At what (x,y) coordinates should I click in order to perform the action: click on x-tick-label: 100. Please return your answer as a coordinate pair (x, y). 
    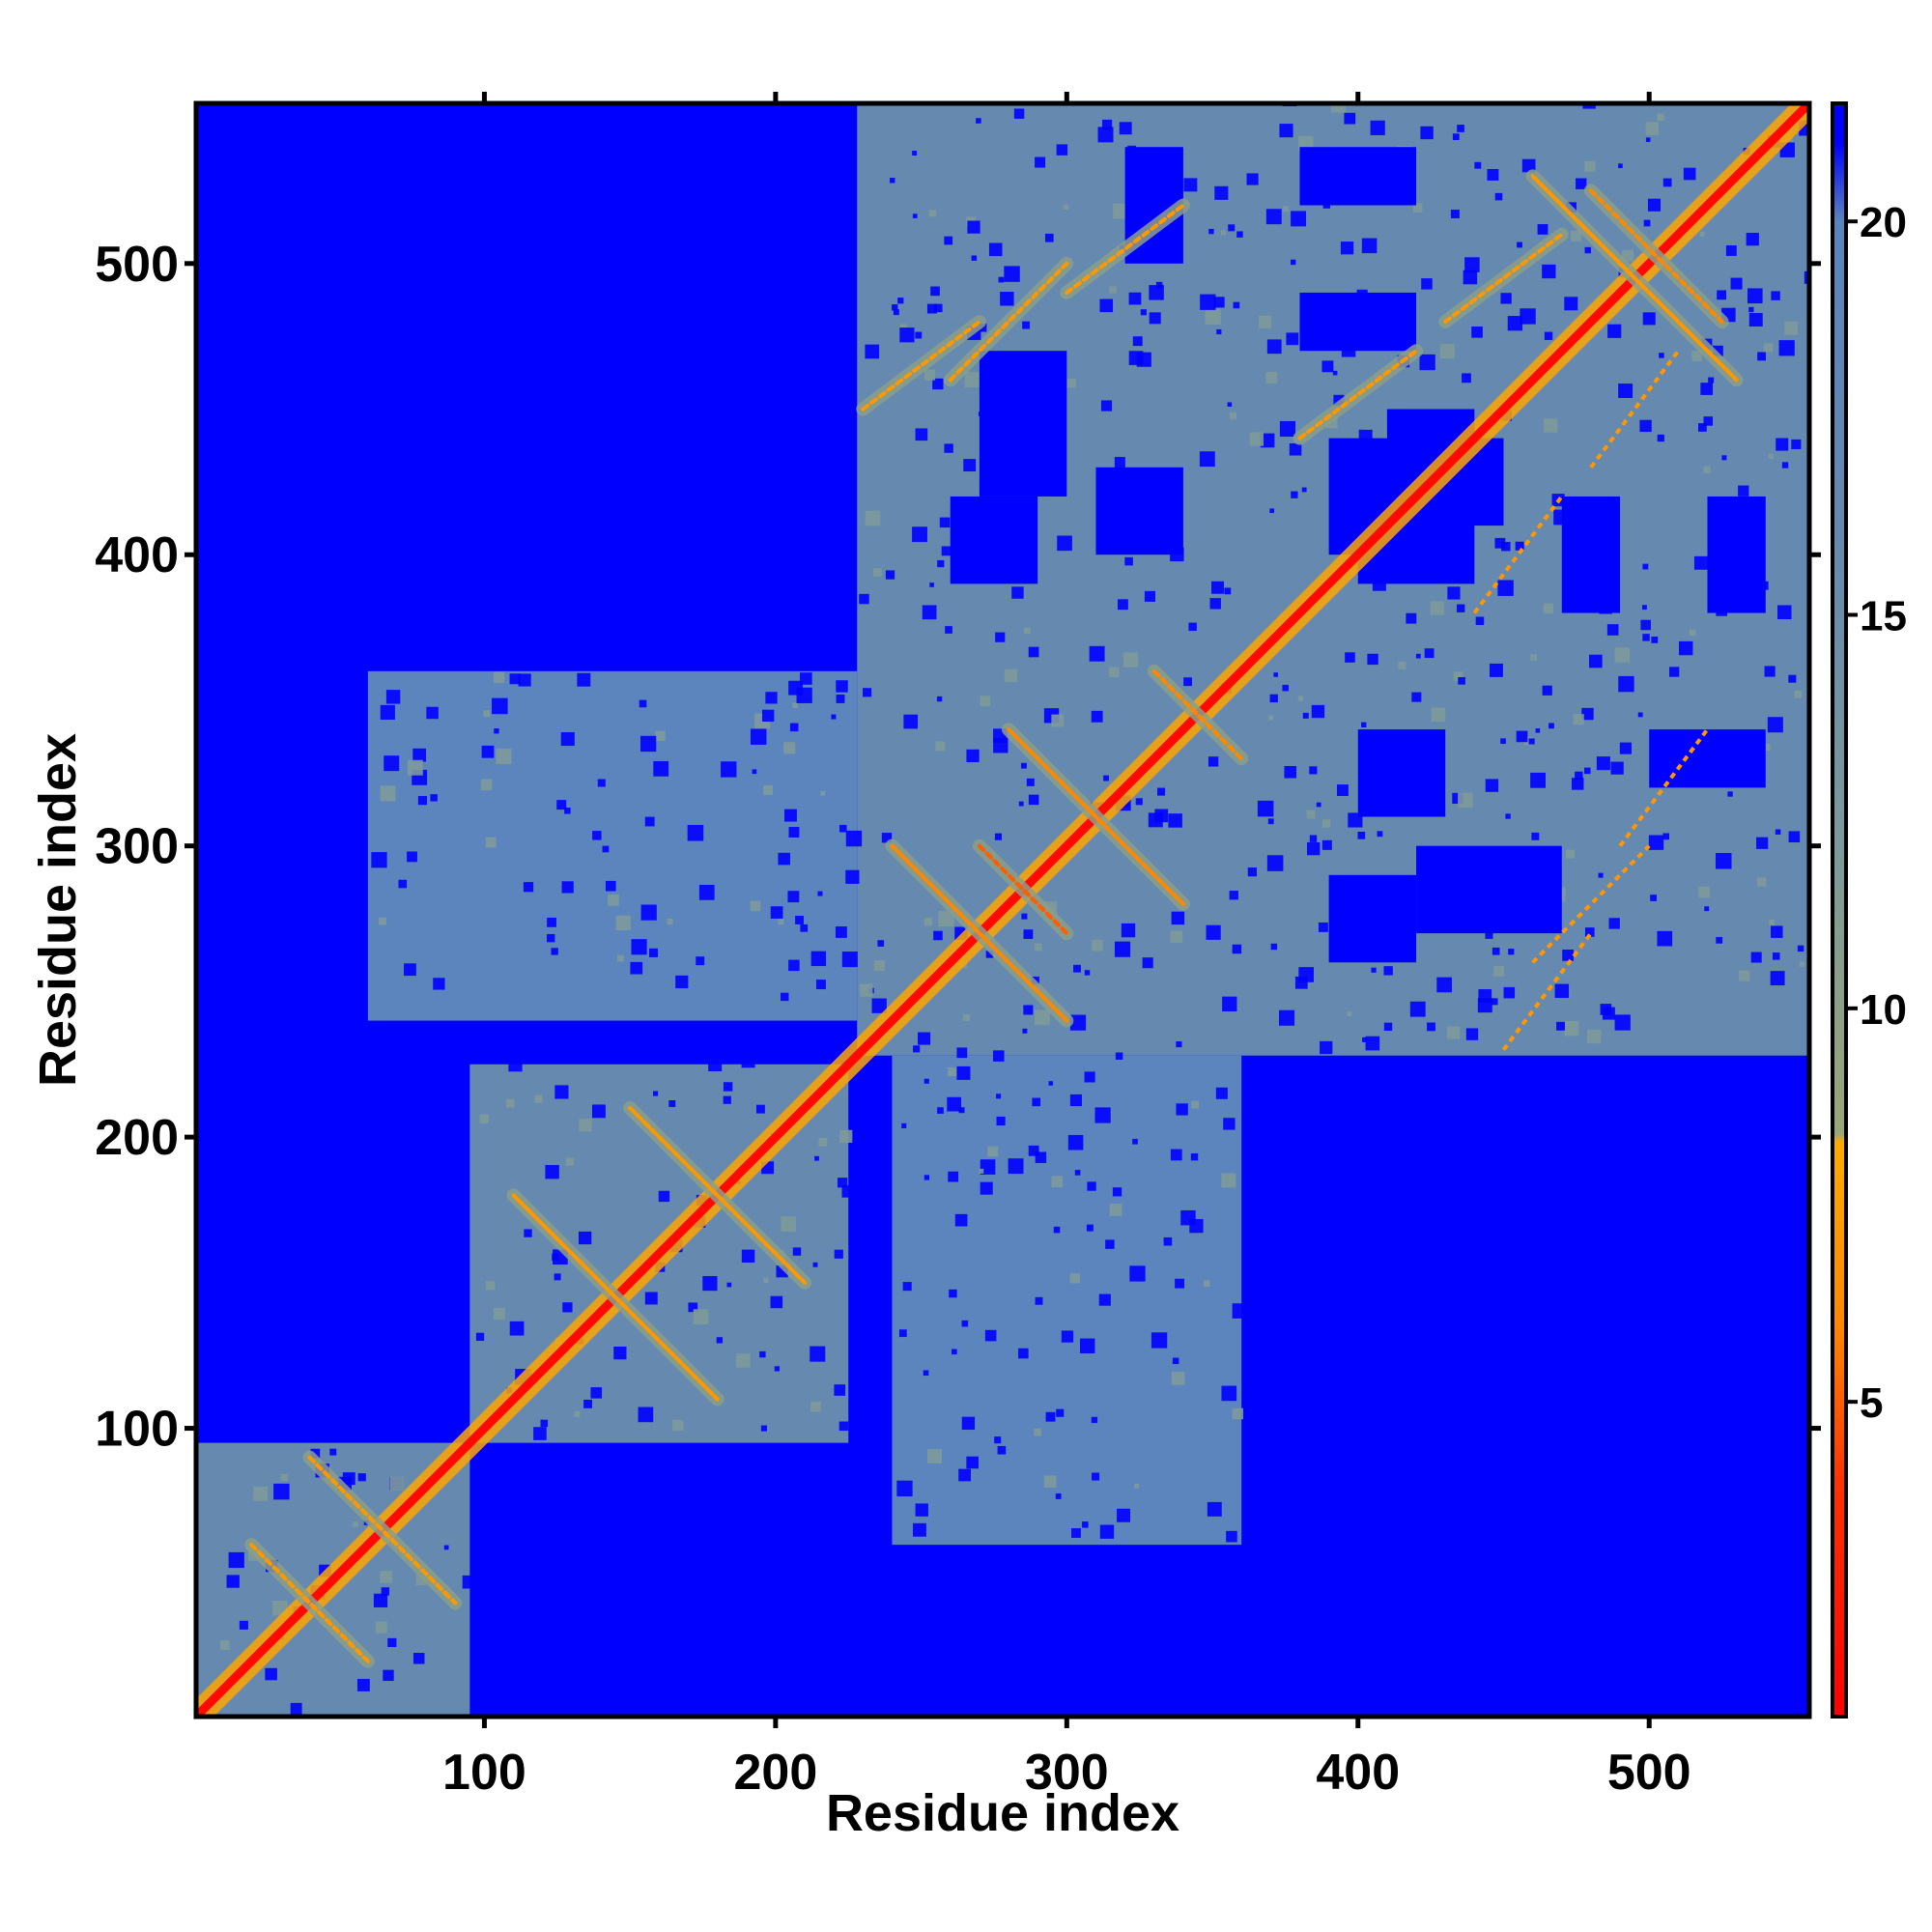
    Looking at the image, I should click on (484, 1773).